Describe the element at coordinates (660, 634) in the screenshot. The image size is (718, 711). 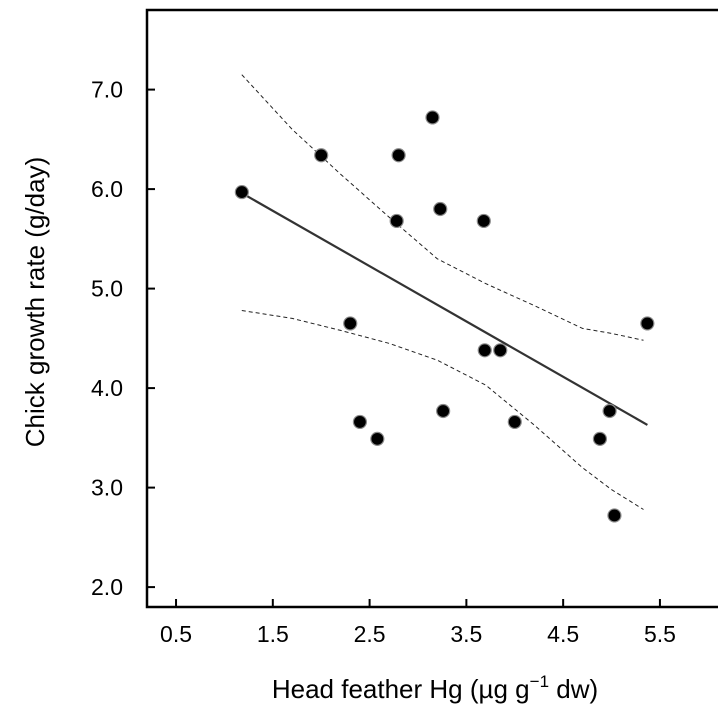
I see `x-tick-label: 5.5` at that location.